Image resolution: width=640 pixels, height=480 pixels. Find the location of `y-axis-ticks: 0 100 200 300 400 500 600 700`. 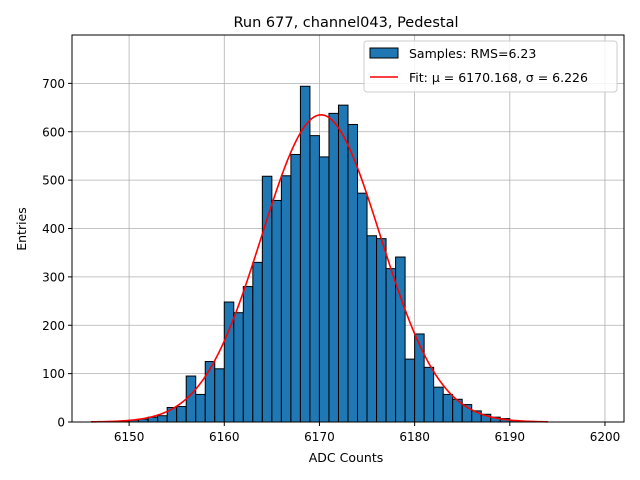

y-axis-ticks: 0 100 200 300 400 500 600 700 is located at coordinates (57, 253).